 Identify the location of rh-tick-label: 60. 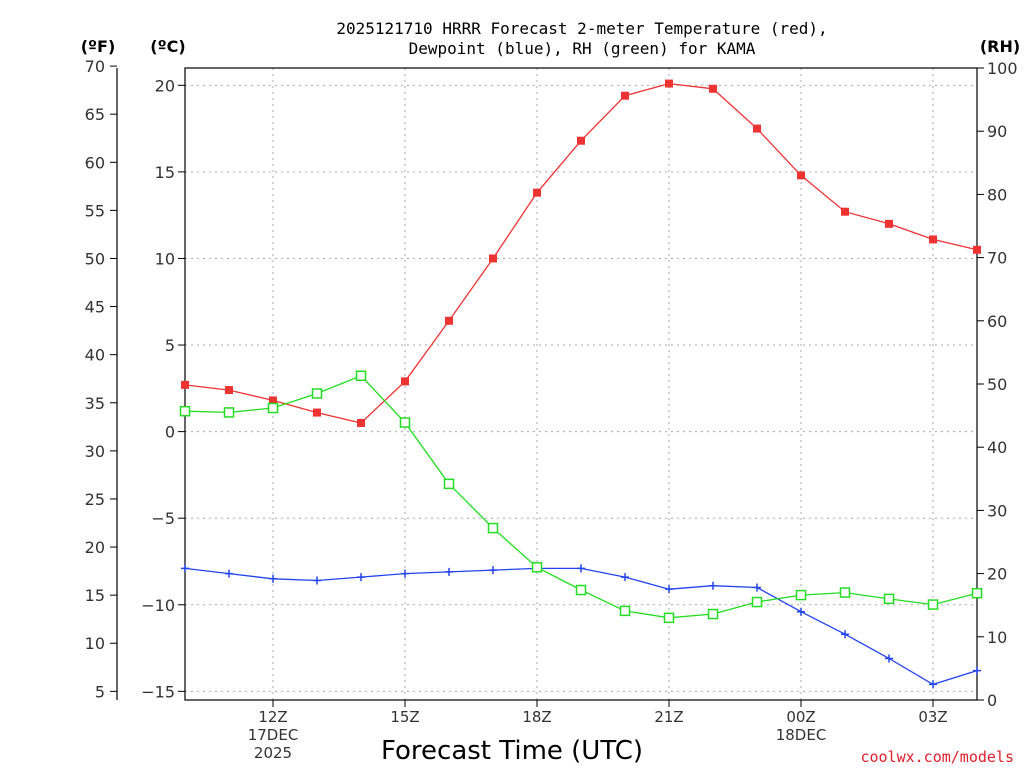
(997, 321).